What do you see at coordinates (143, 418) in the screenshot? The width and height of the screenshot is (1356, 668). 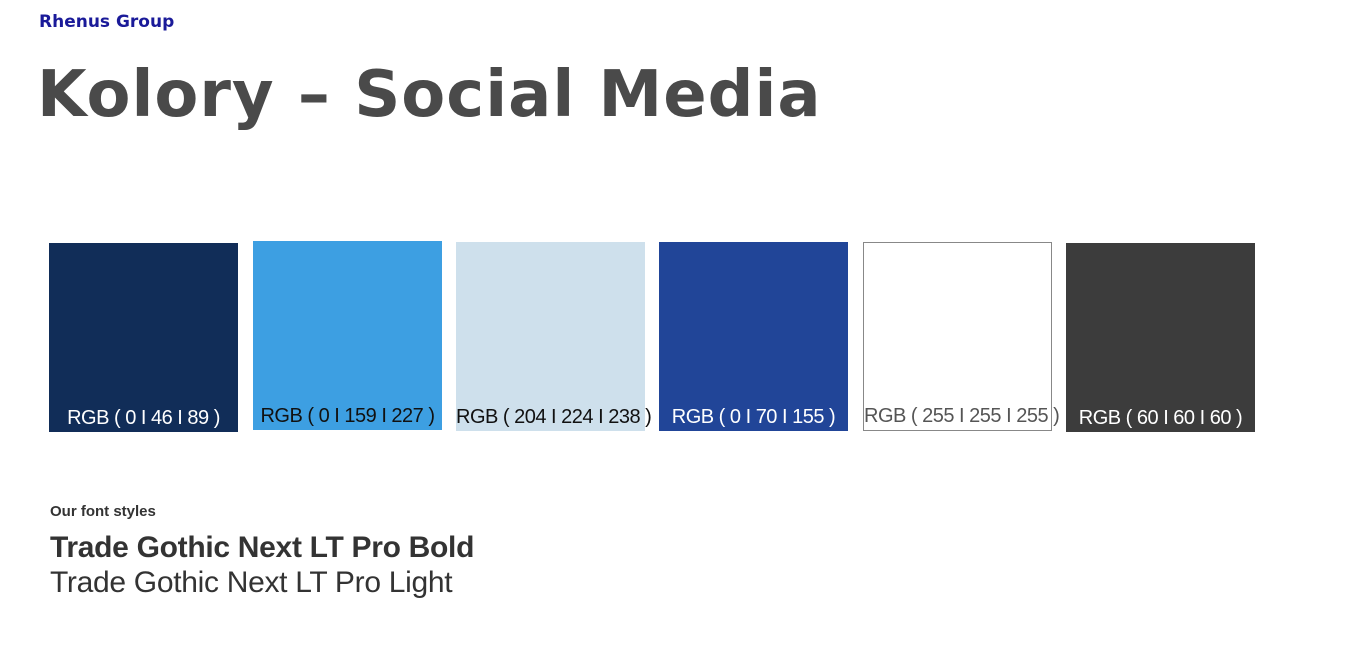 I see `swatch-label: RGB ( 0 I 46 I 89 )` at bounding box center [143, 418].